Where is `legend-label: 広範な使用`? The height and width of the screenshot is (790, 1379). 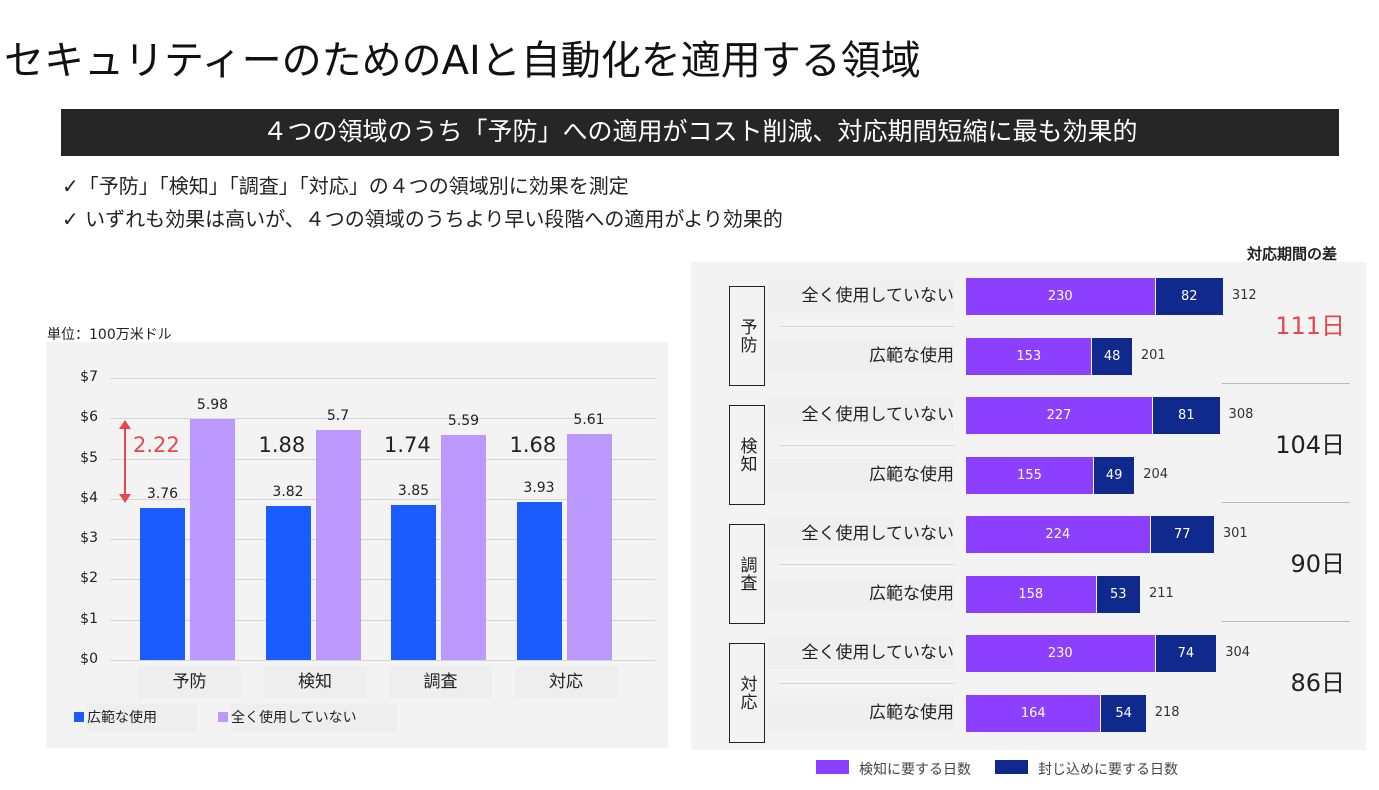
legend-label: 広範な使用 is located at coordinates (142, 718).